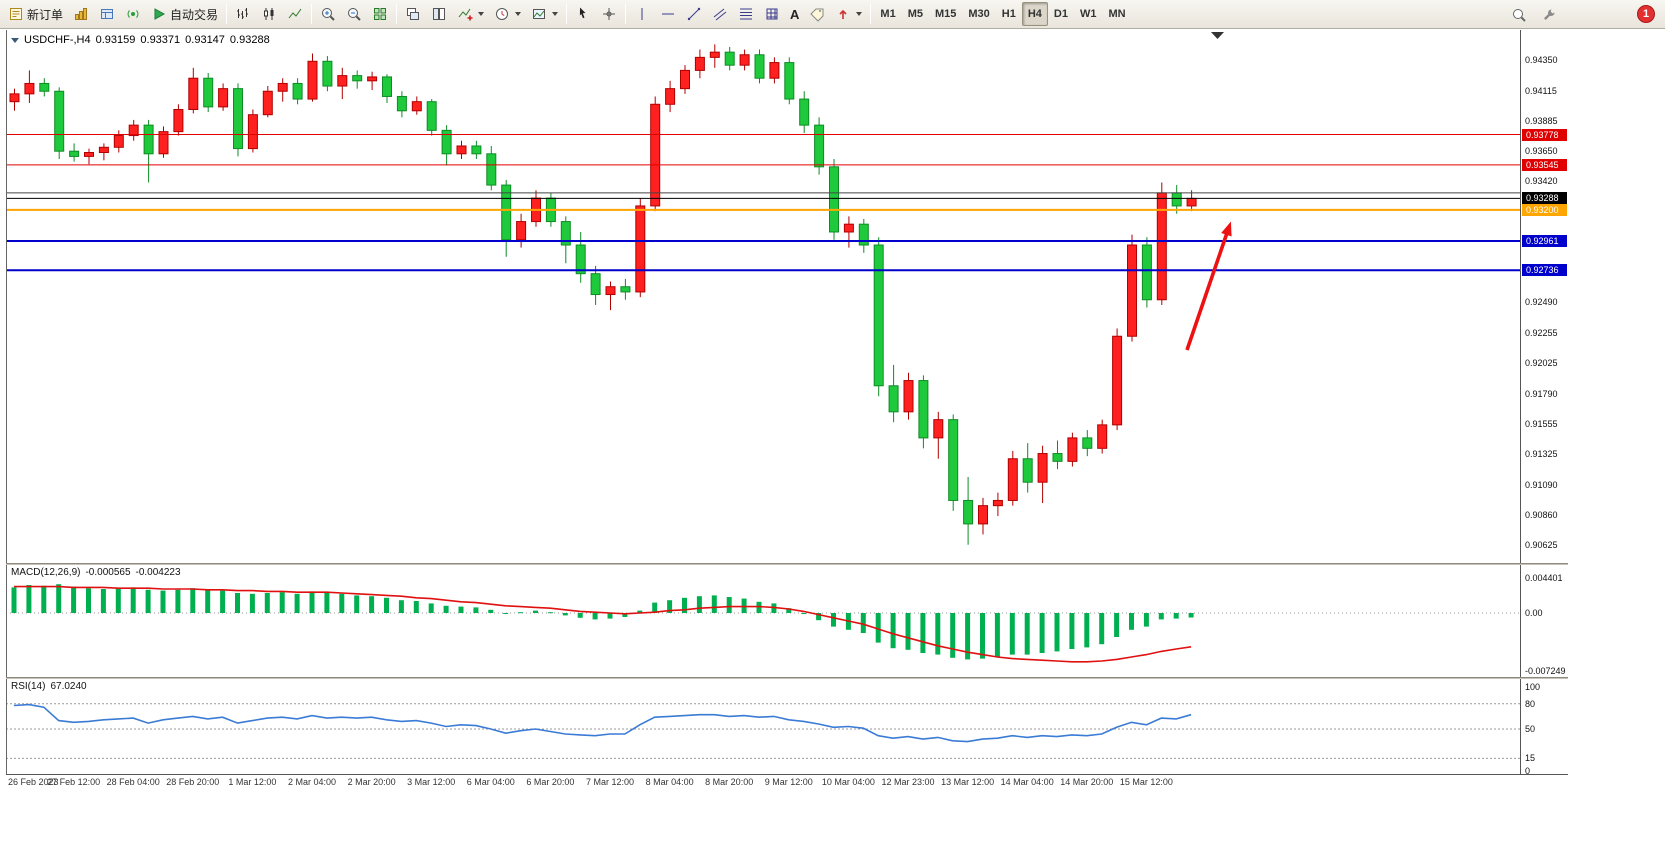 The height and width of the screenshot is (845, 1665). I want to click on price-axis-label: 0.92490, so click(1541, 302).